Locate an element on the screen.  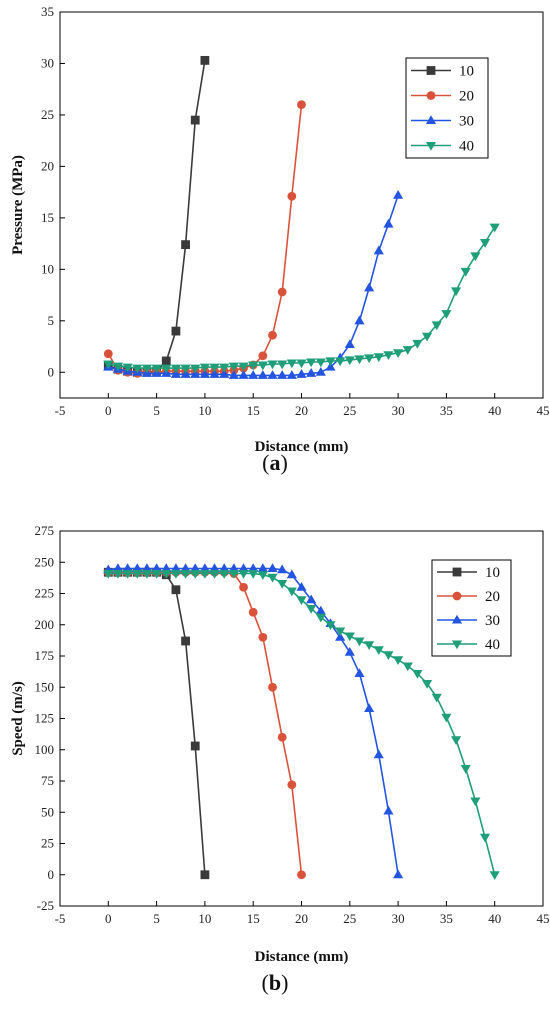
y-axis-label: Speed (m/s) is located at coordinates (18, 718).